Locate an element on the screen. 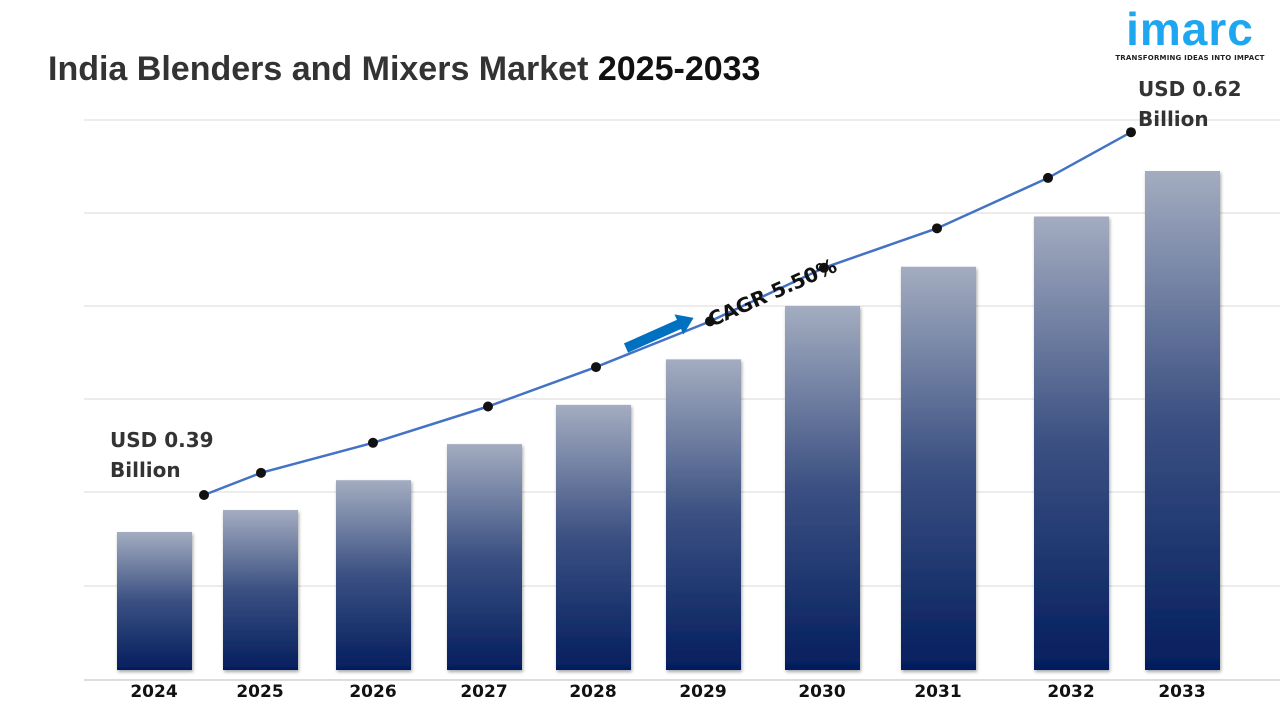 Image resolution: width=1280 pixels, height=720 pixels. bar-2032 is located at coordinates (1071, 443).